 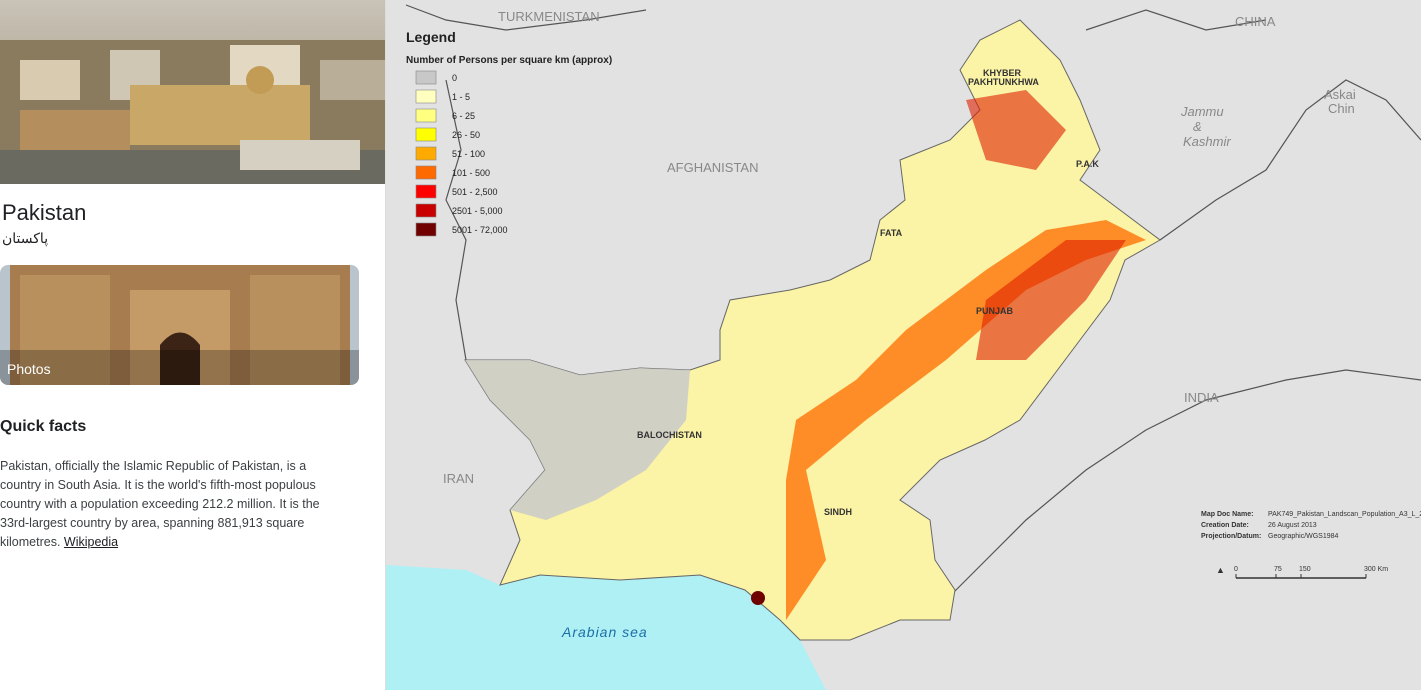 What do you see at coordinates (1207, 141) in the screenshot?
I see `region-label: Kashmir` at bounding box center [1207, 141].